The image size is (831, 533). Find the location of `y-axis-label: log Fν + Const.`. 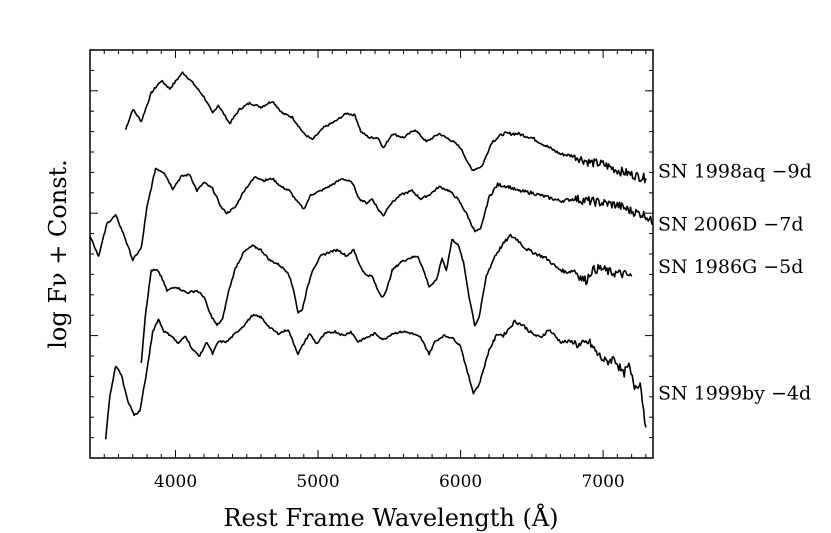

y-axis-label: log Fν + Const. is located at coordinates (58, 254).